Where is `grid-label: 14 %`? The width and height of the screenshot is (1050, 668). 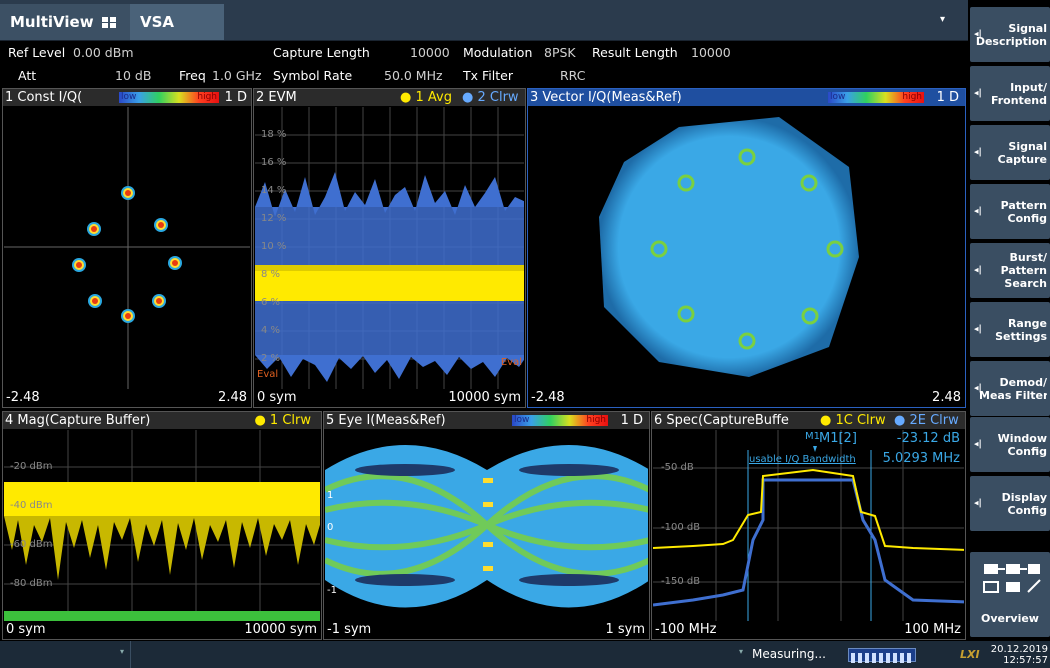 grid-label: 14 % is located at coordinates (274, 190).